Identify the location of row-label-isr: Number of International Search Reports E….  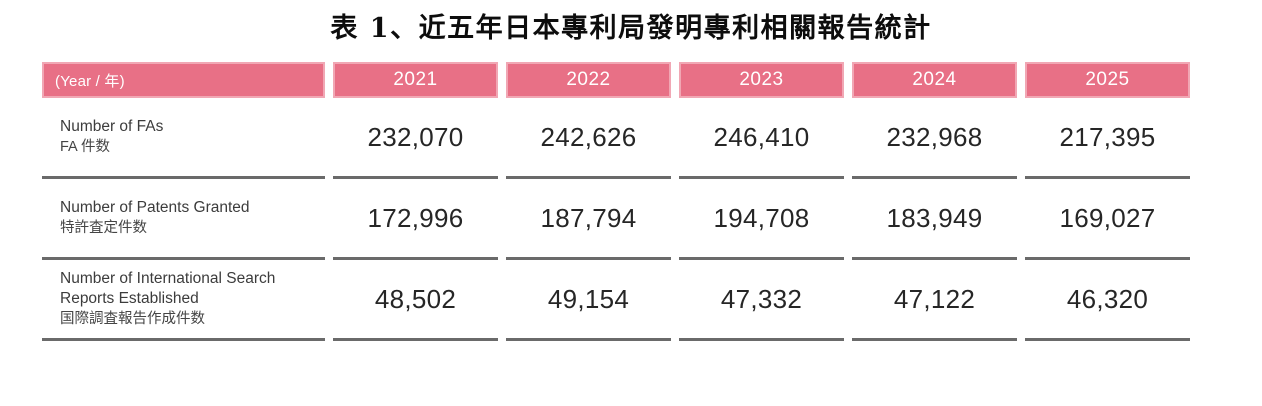
(183, 300).